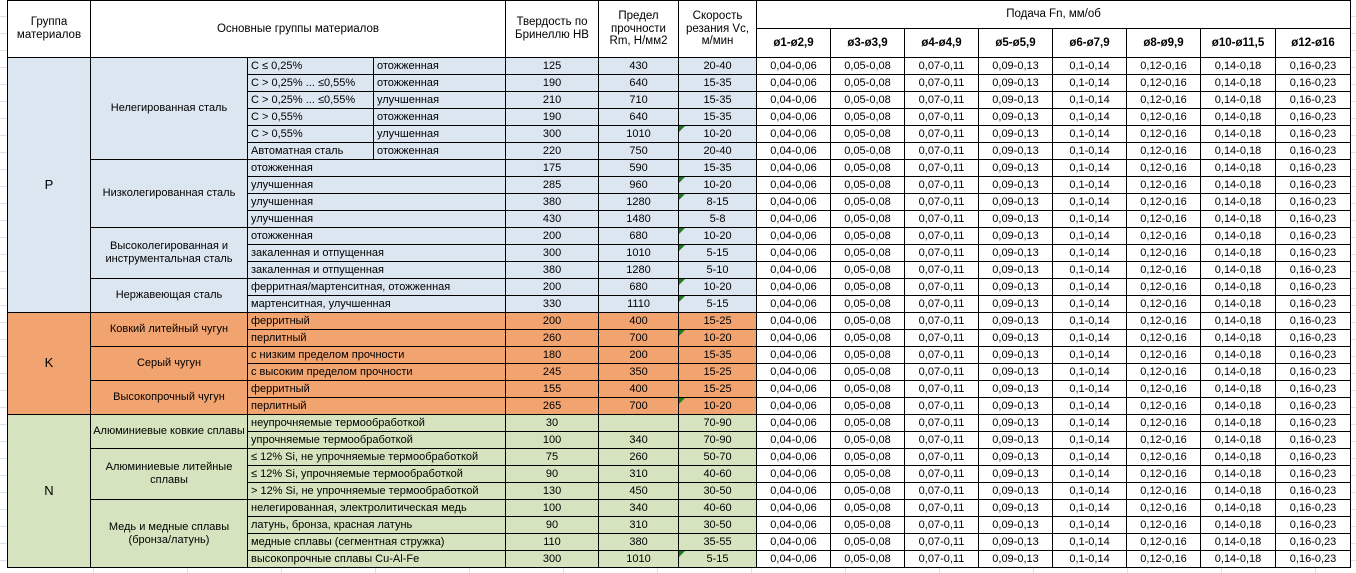  What do you see at coordinates (718, 219) in the screenshot?
I see `cutting-speed-cell: 5-8` at bounding box center [718, 219].